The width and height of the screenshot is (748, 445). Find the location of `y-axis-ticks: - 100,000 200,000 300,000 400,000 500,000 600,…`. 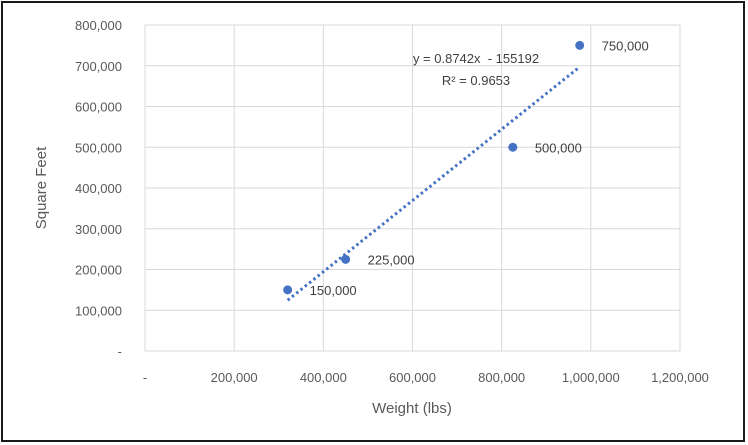

y-axis-ticks: - 100,000 200,000 300,000 400,000 500,000 600,… is located at coordinates (98, 188).